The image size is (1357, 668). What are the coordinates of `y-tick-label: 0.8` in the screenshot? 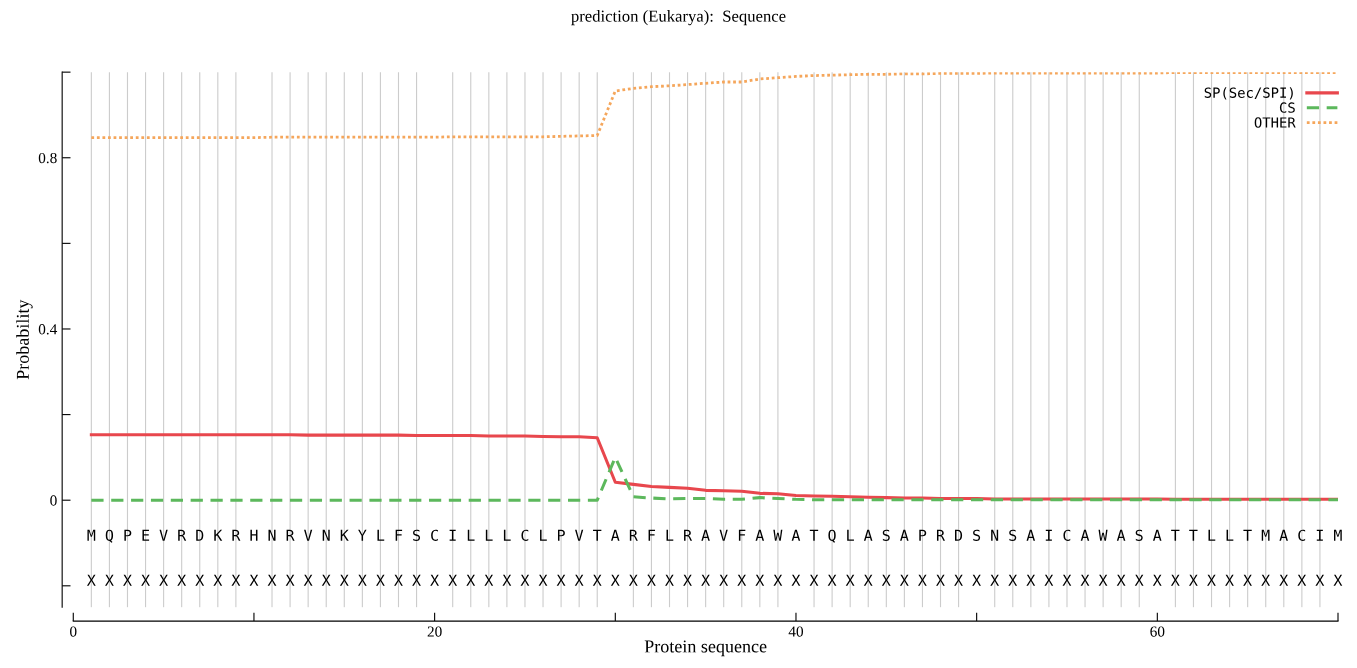 It's located at (47, 158).